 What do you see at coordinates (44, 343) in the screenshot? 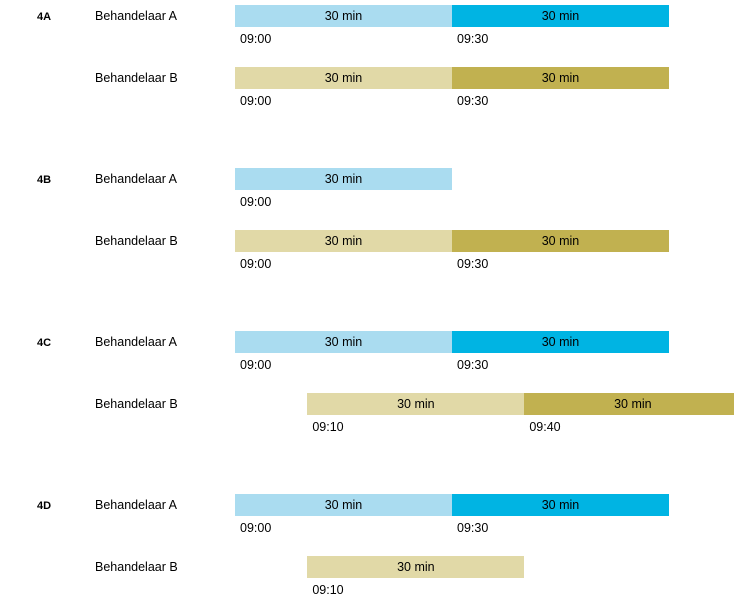
I see `group-label: 4C` at bounding box center [44, 343].